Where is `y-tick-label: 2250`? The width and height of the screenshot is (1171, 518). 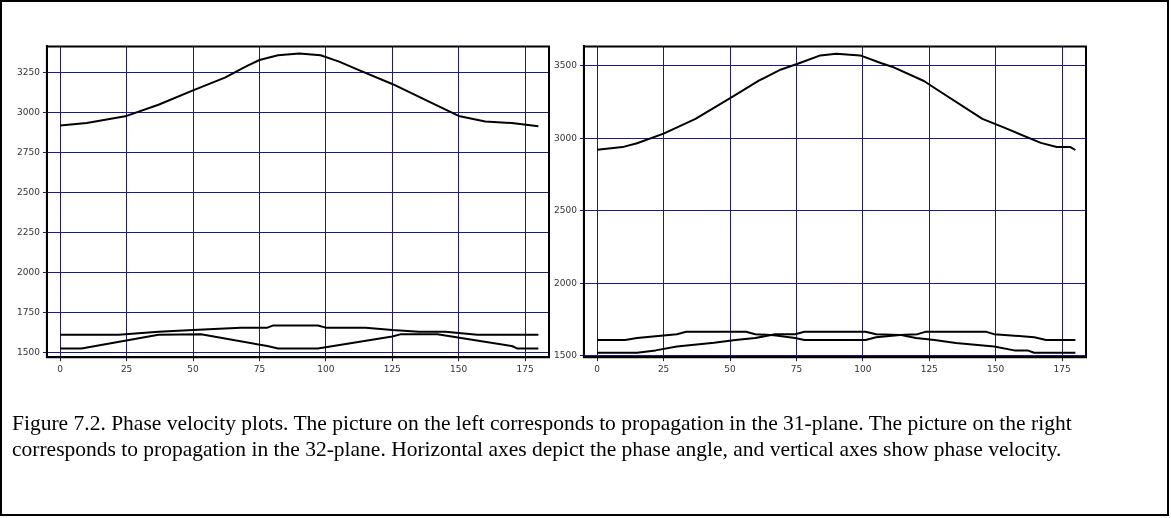
y-tick-label: 2250 is located at coordinates (29, 231).